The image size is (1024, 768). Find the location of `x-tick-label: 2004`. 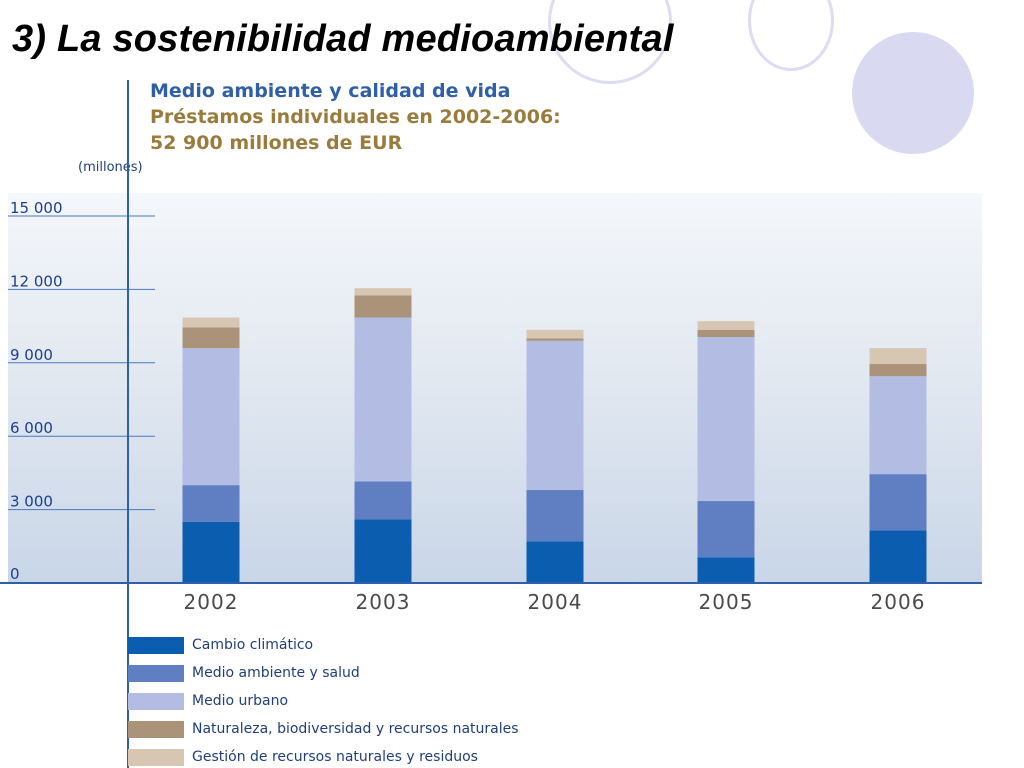

x-tick-label: 2004 is located at coordinates (555, 602).